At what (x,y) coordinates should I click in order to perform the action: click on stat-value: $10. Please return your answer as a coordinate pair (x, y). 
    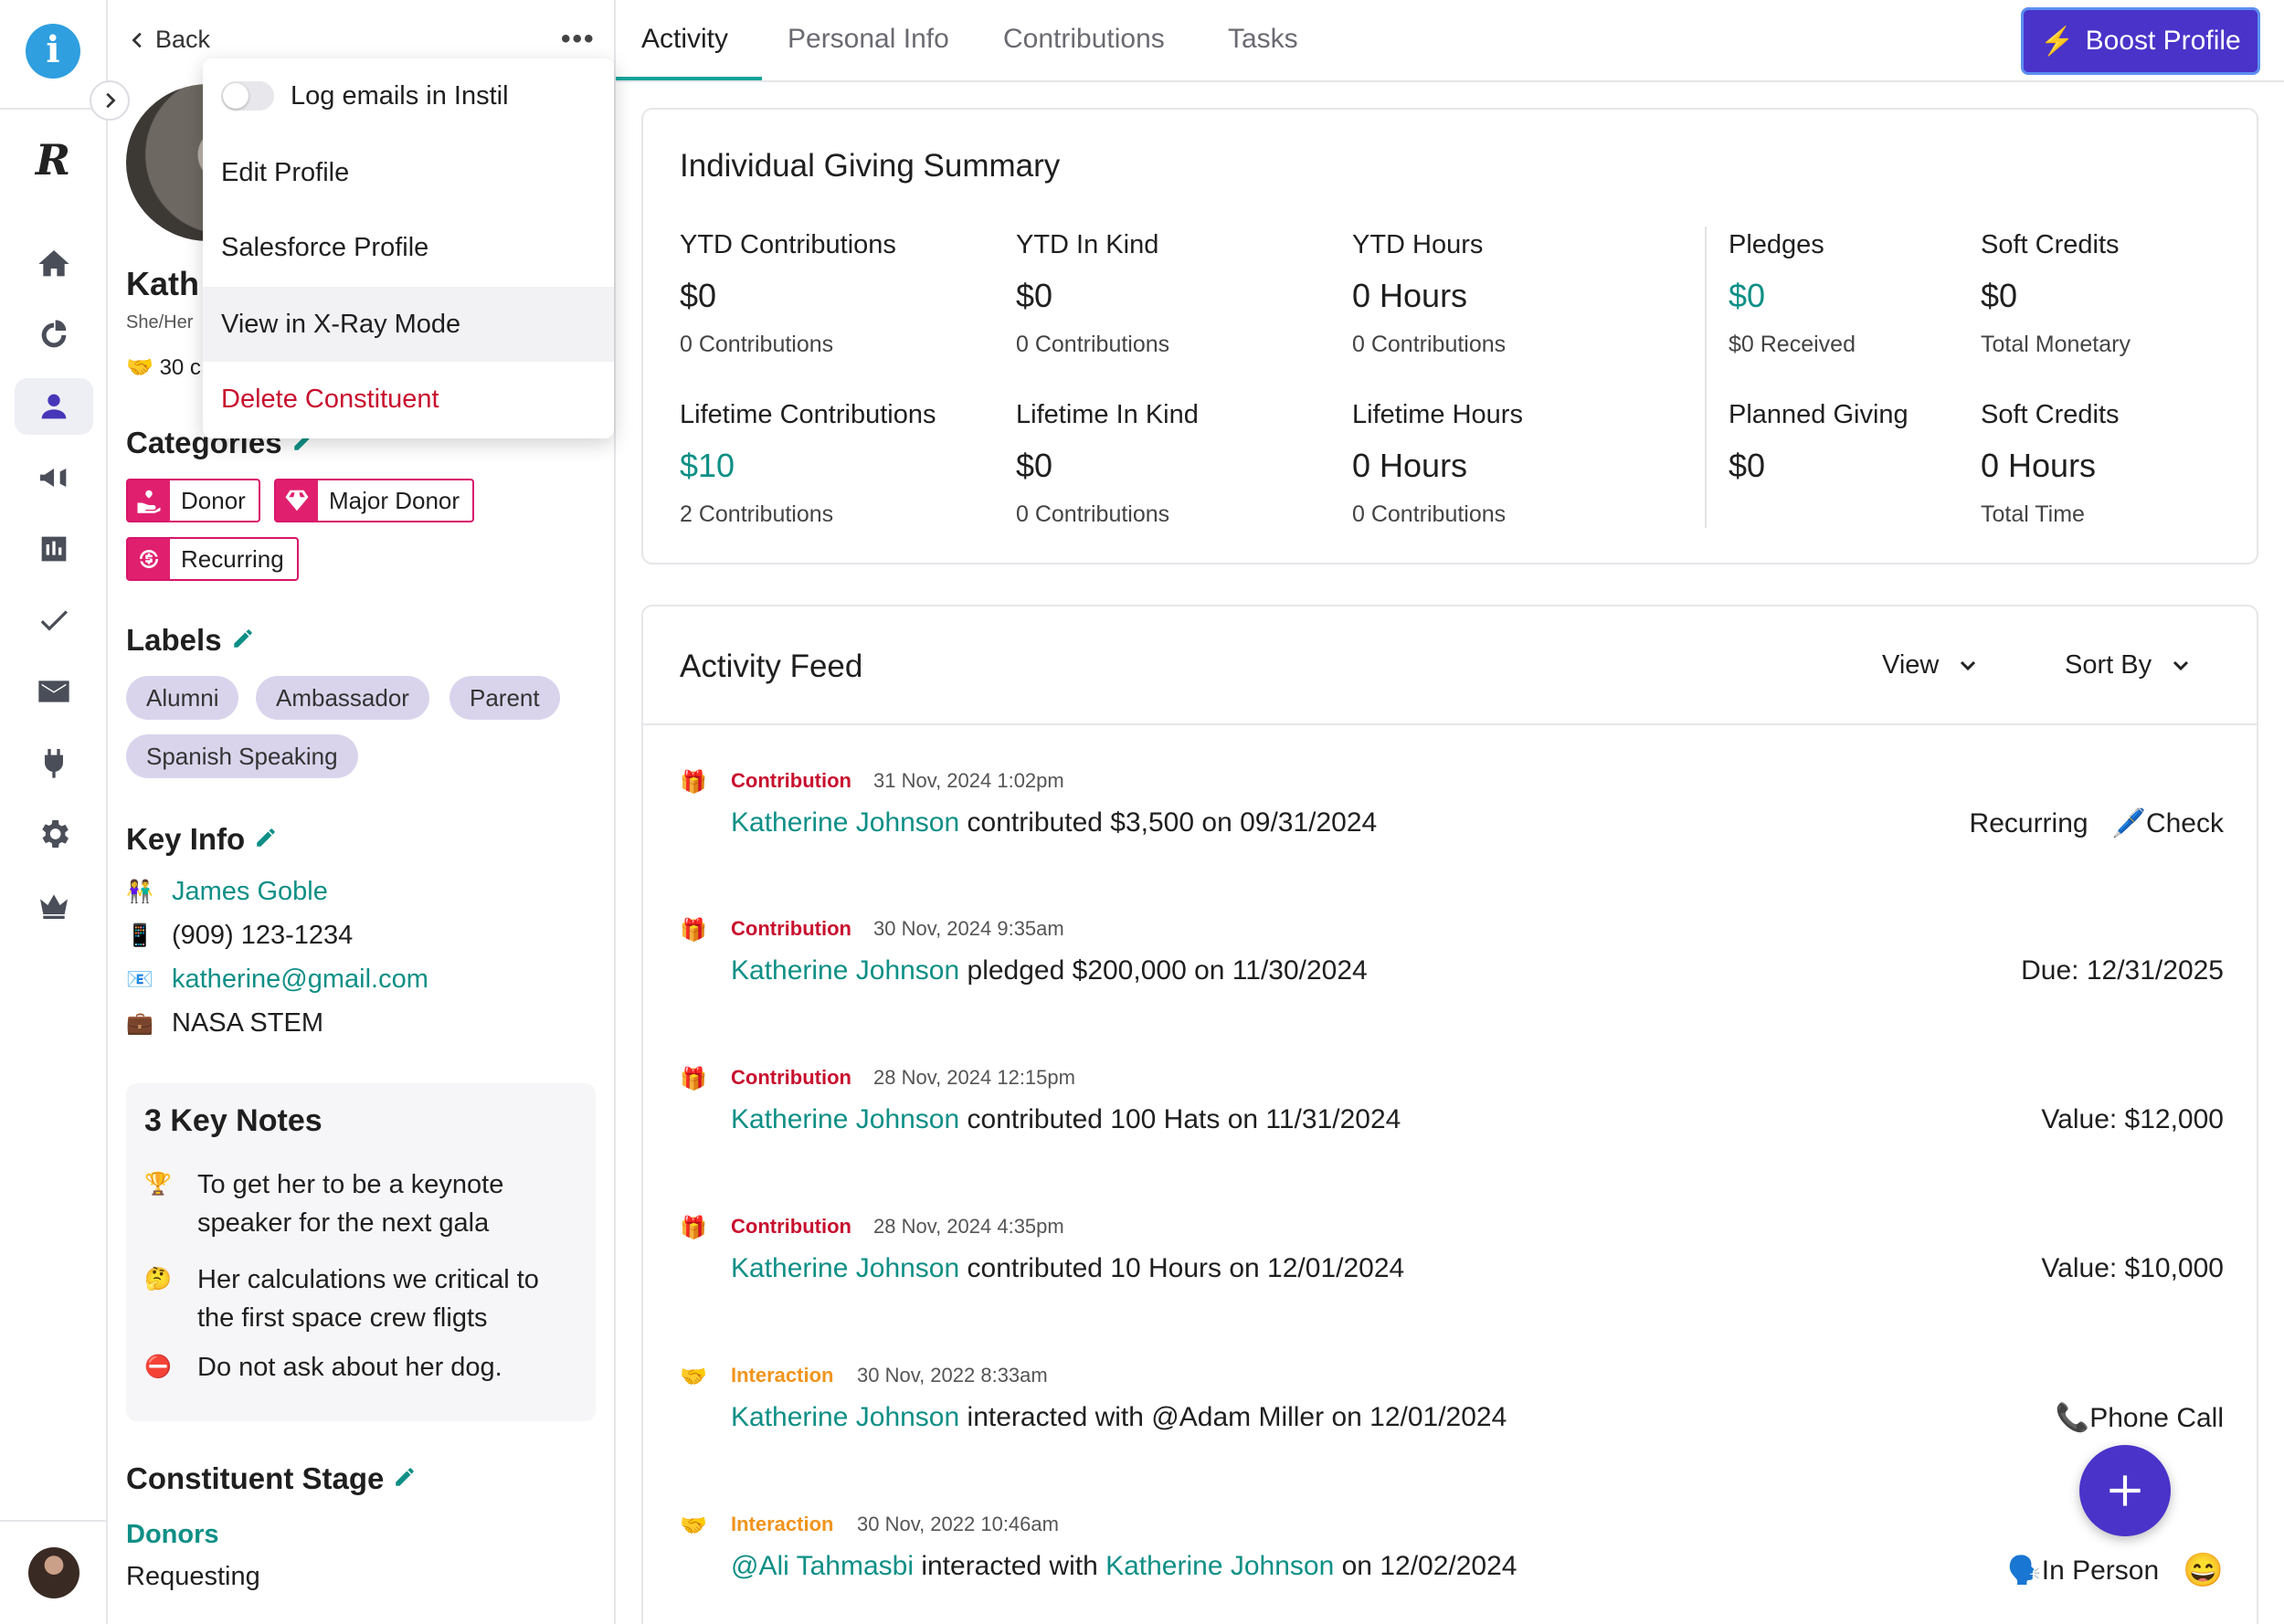
    Looking at the image, I should click on (707, 465).